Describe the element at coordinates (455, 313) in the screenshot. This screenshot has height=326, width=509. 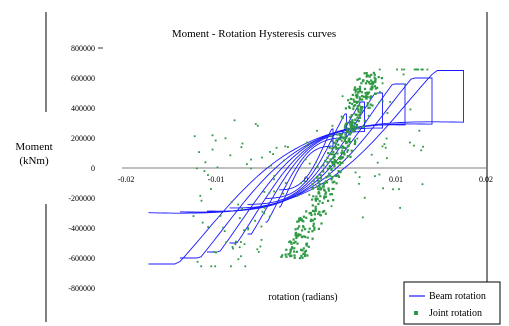
I see `legend-joint-label: Joint rotation` at that location.